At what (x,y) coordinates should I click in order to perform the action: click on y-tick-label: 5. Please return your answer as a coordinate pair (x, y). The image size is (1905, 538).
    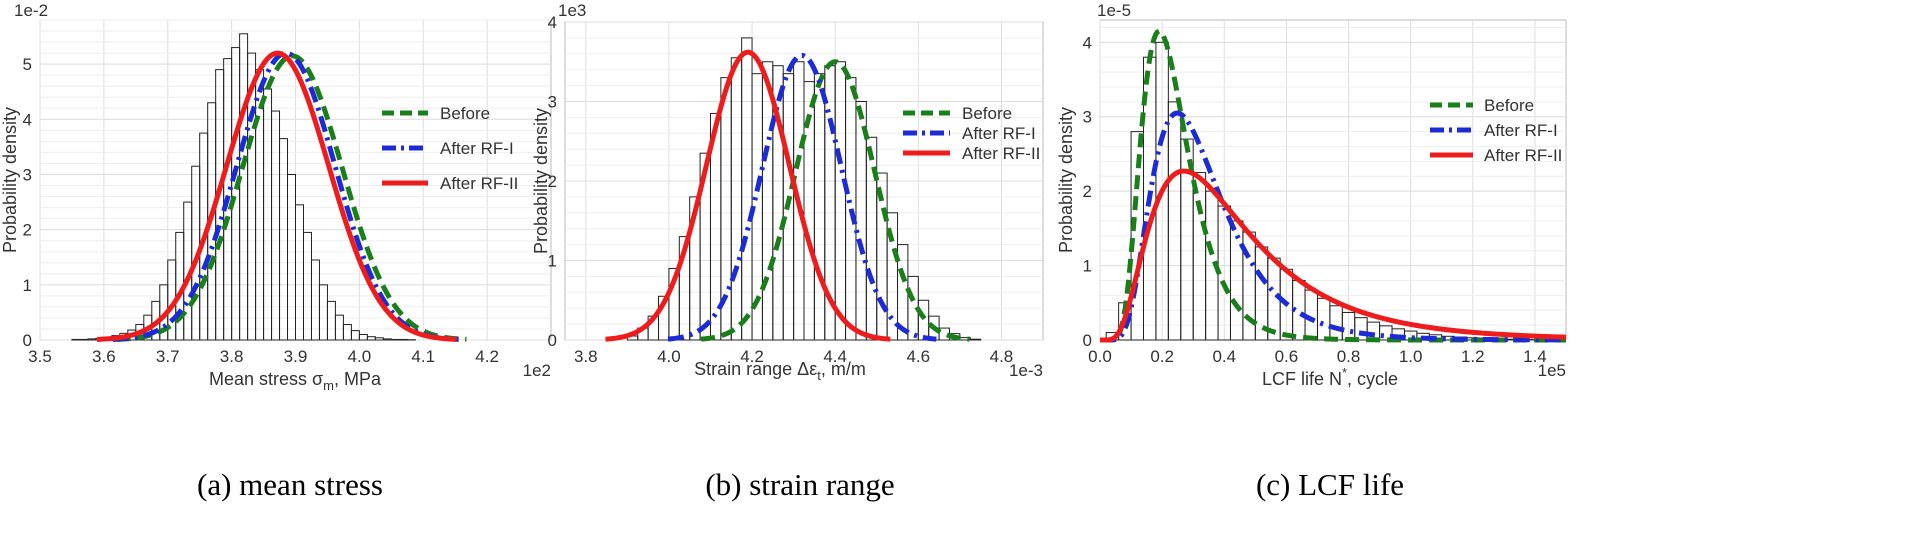
    Looking at the image, I should click on (27, 64).